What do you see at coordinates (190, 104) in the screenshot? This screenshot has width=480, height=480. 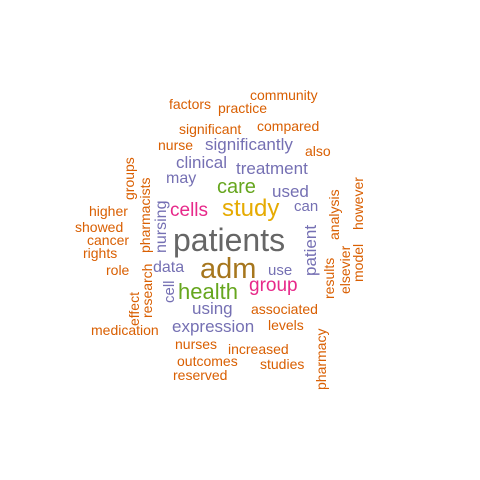 I see `word-factors: factors` at bounding box center [190, 104].